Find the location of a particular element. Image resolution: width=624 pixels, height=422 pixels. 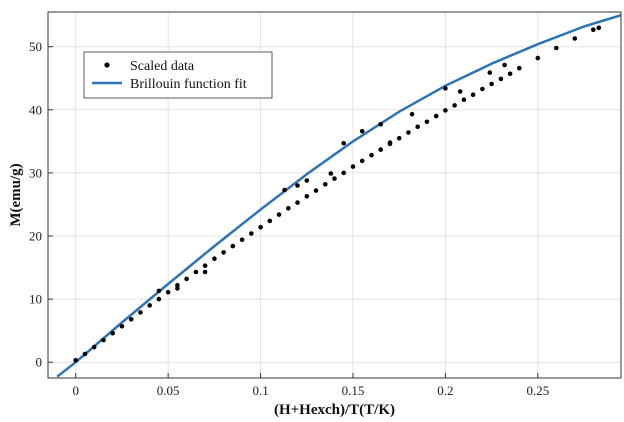

legend: Scaled data Brillouin function fit is located at coordinates (178, 75).